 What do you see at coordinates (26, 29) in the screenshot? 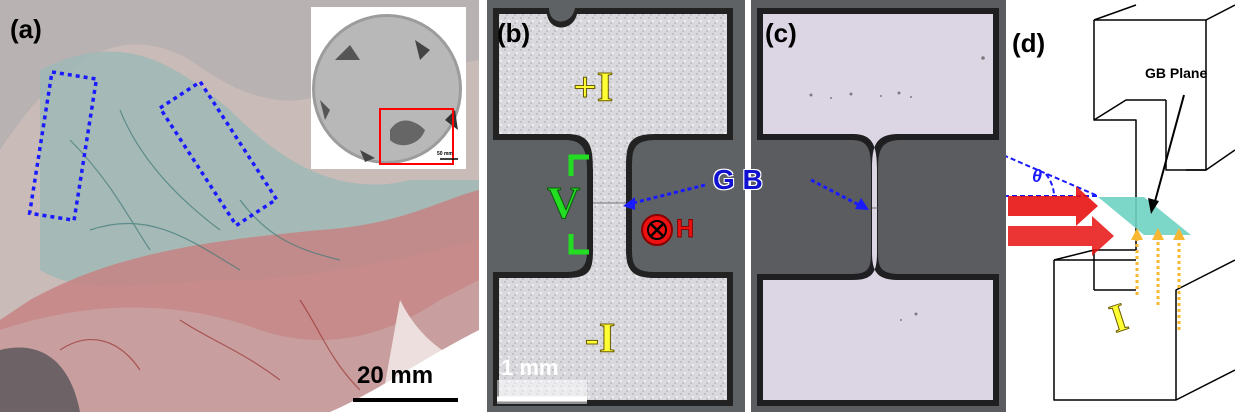
I see `panel-label-a: (a)` at bounding box center [26, 29].